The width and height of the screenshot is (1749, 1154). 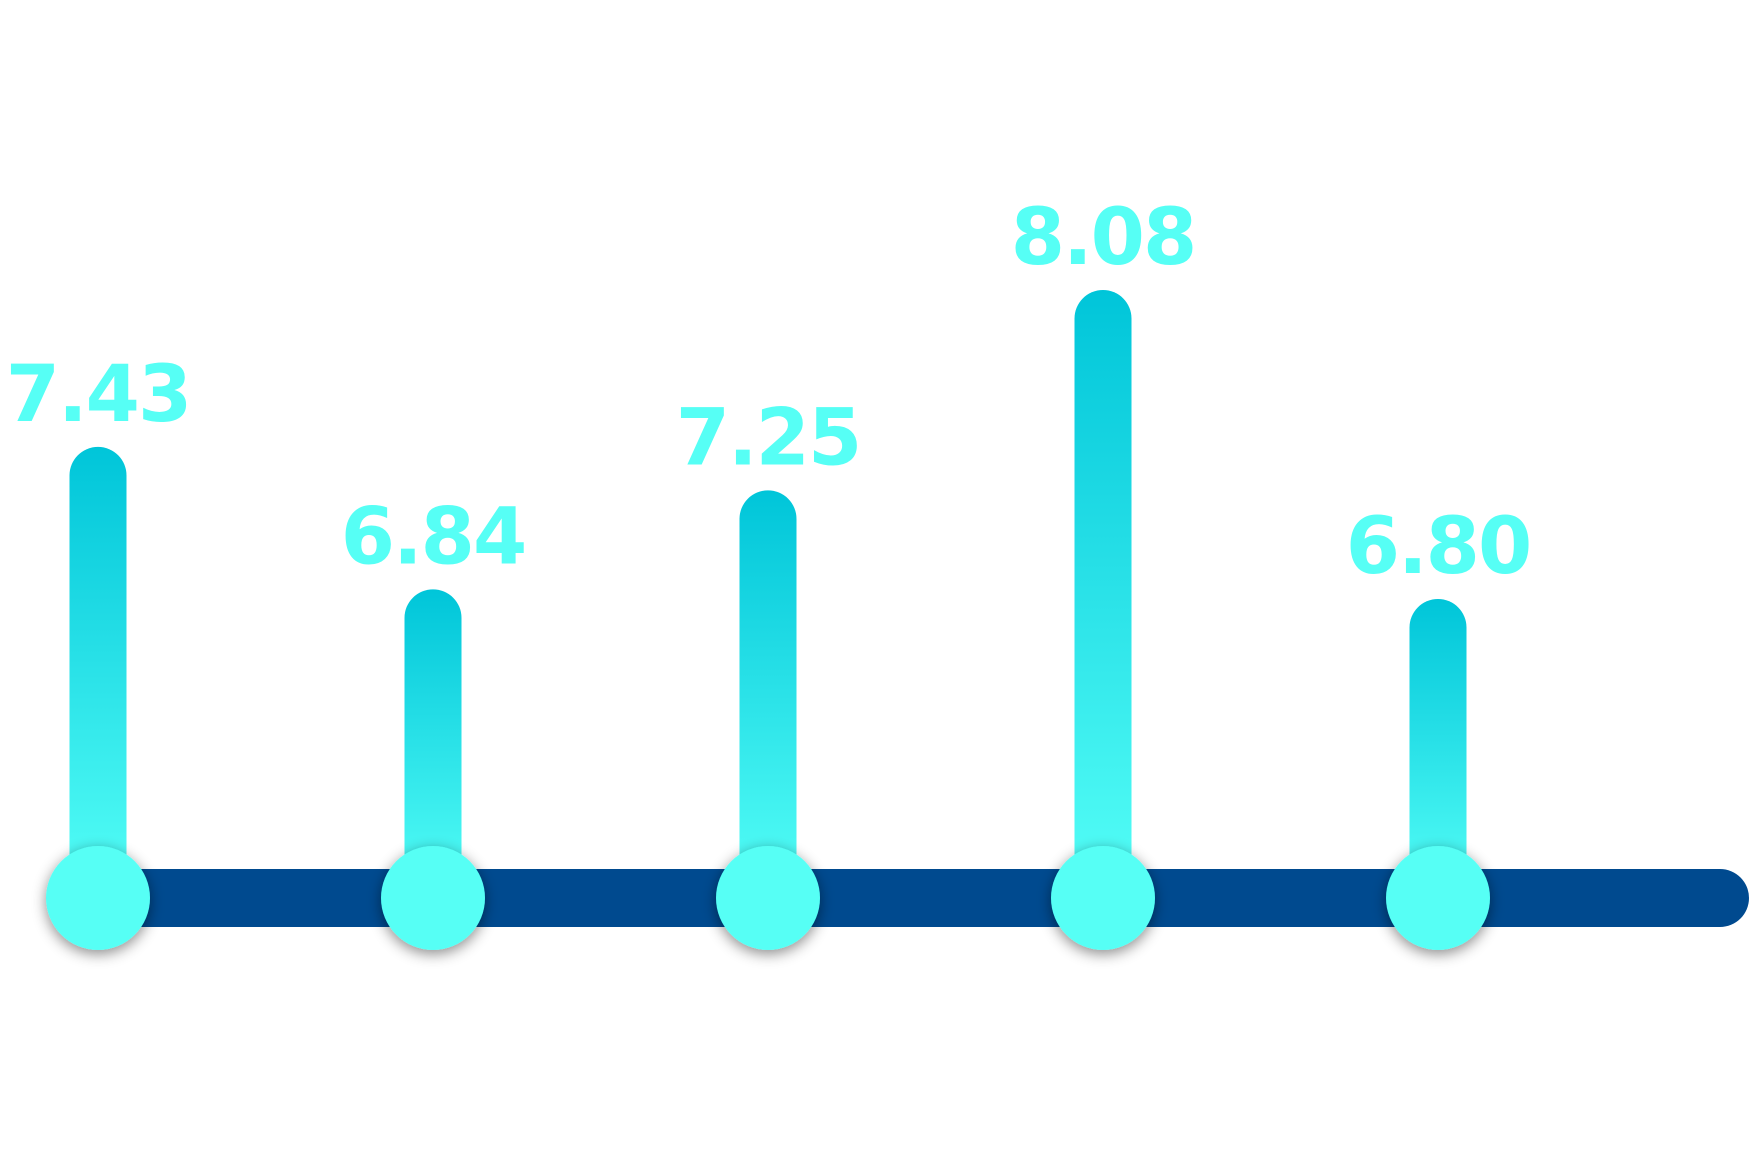 What do you see at coordinates (433, 537) in the screenshot?
I see `value-label: 6.84` at bounding box center [433, 537].